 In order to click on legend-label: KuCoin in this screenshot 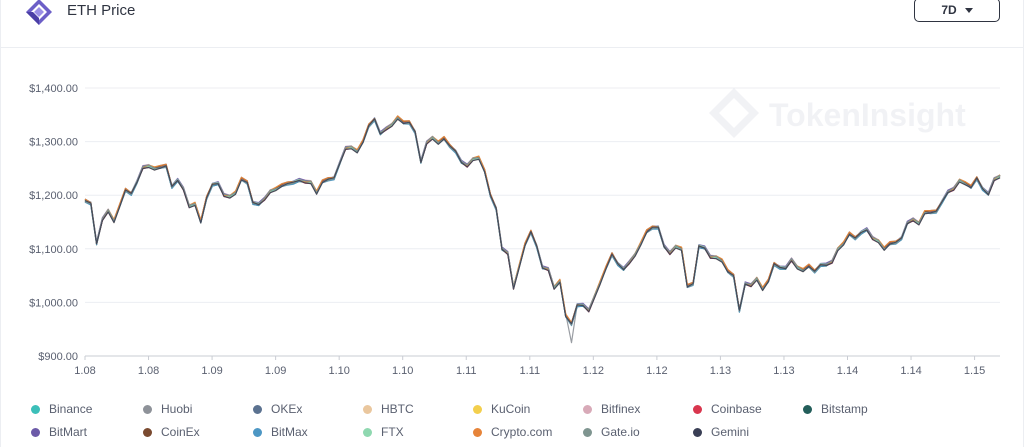, I will do `click(511, 409)`.